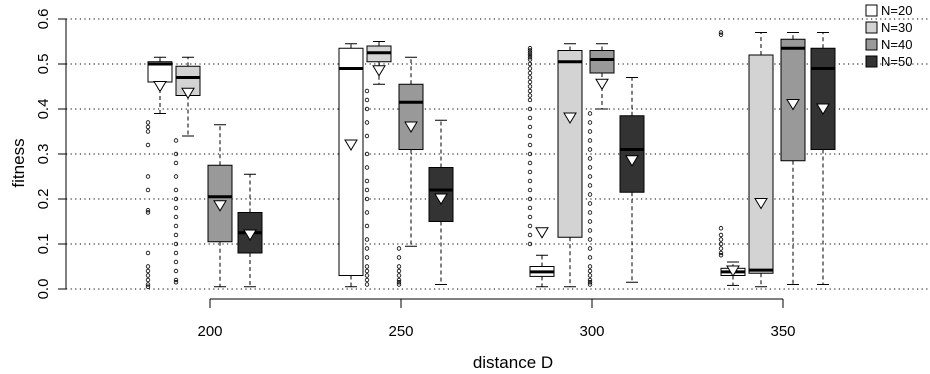 The width and height of the screenshot is (930, 374). I want to click on x-tick-label: 350, so click(782, 331).